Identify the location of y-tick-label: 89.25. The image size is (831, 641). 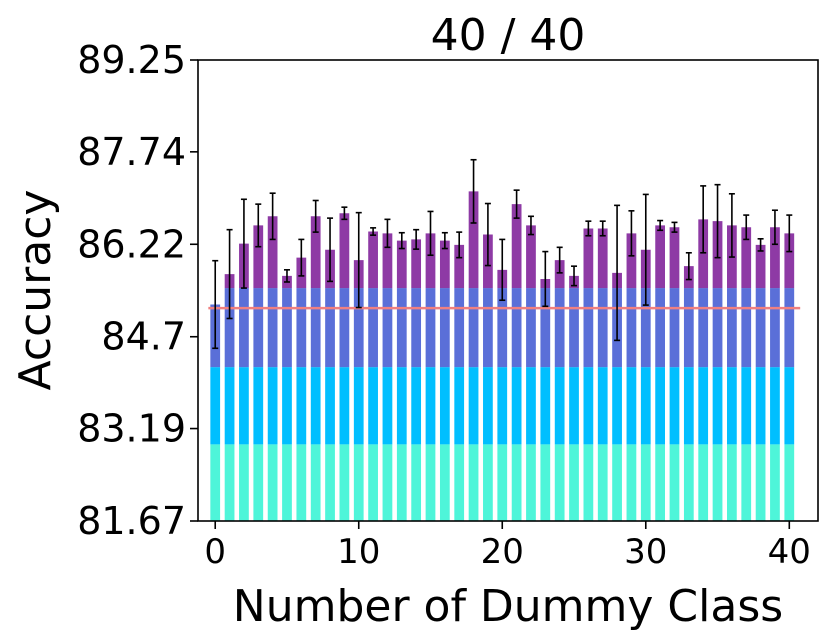
(131, 60).